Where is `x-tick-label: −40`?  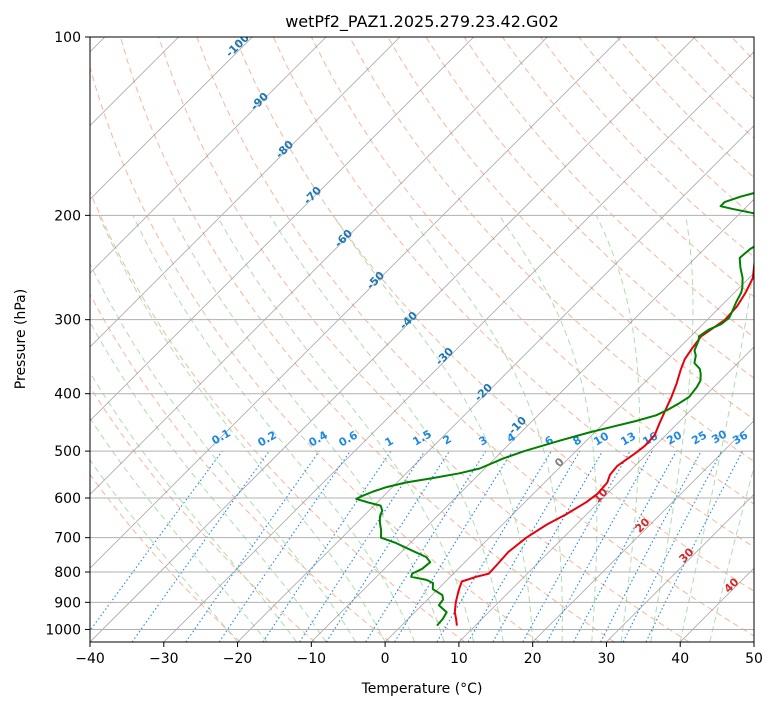
x-tick-label: −40 is located at coordinates (90, 659).